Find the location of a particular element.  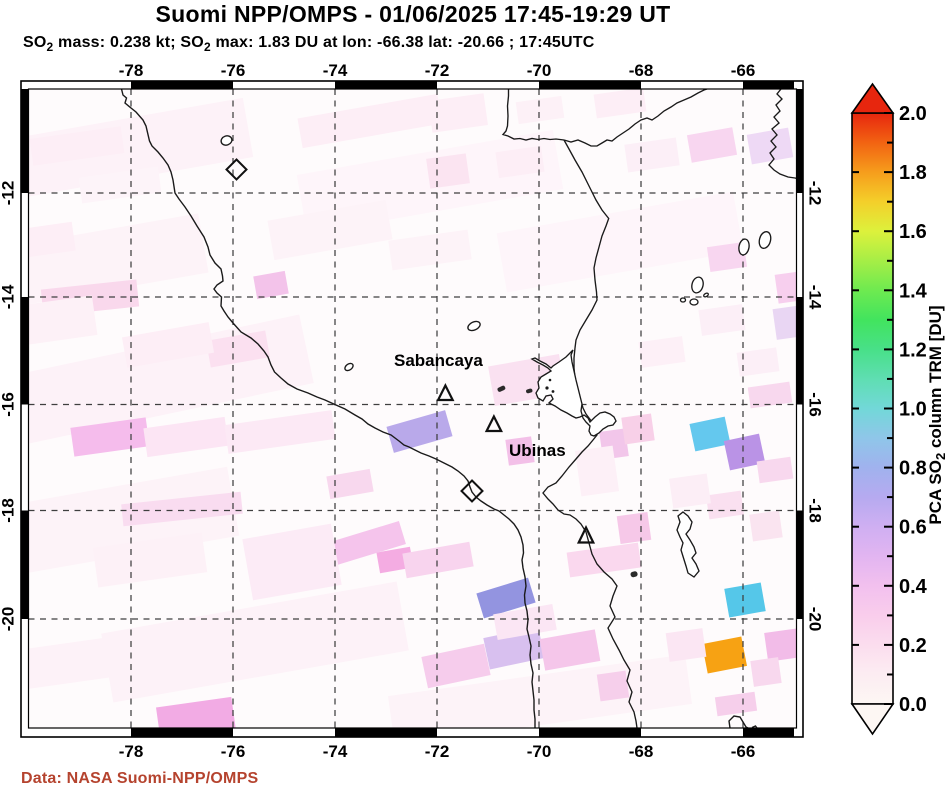

svg-text: 0.6 is located at coordinates (913, 528).